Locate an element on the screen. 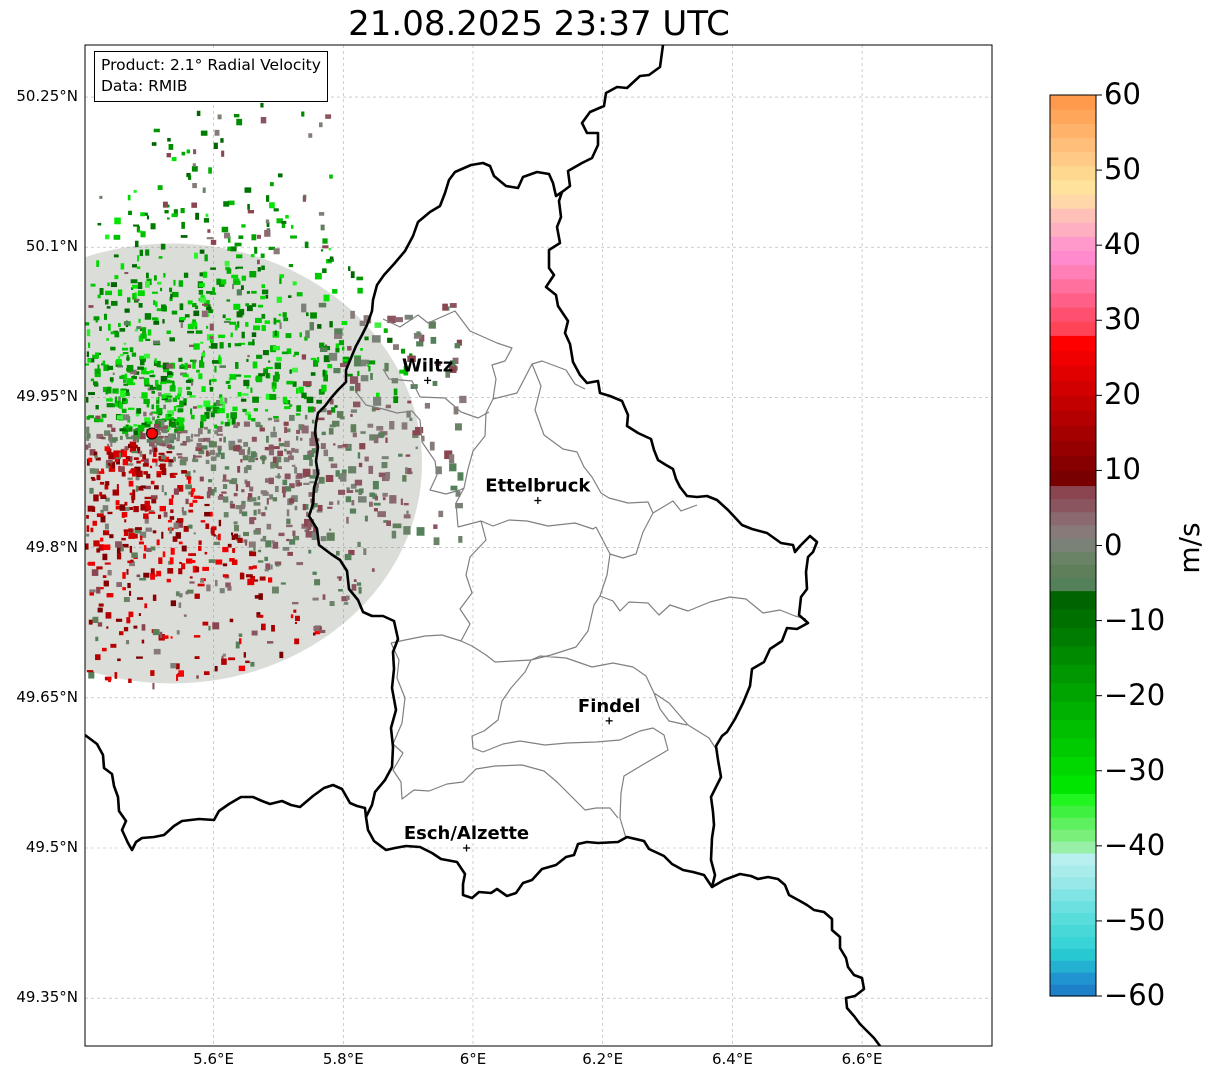 The height and width of the screenshot is (1081, 1207). colorbar is located at coordinates (1075, 545).